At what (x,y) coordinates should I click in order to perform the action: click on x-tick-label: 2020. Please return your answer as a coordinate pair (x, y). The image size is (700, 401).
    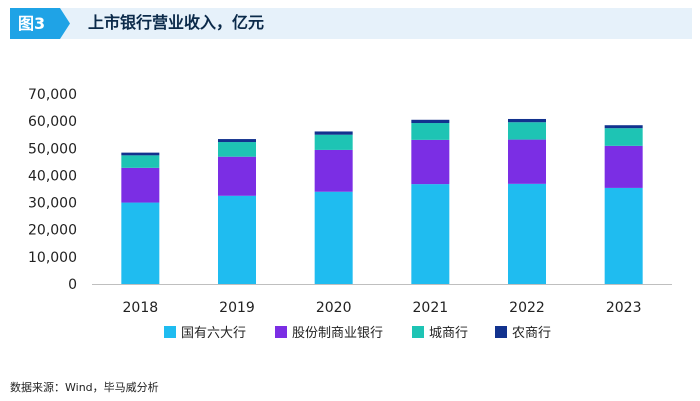
    Looking at the image, I should click on (334, 308).